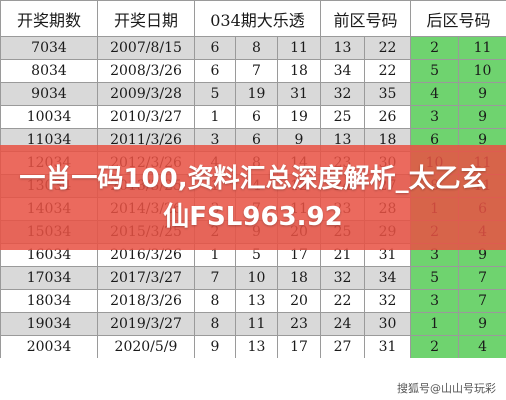  I want to click on period-cell: 9034, so click(49, 94).